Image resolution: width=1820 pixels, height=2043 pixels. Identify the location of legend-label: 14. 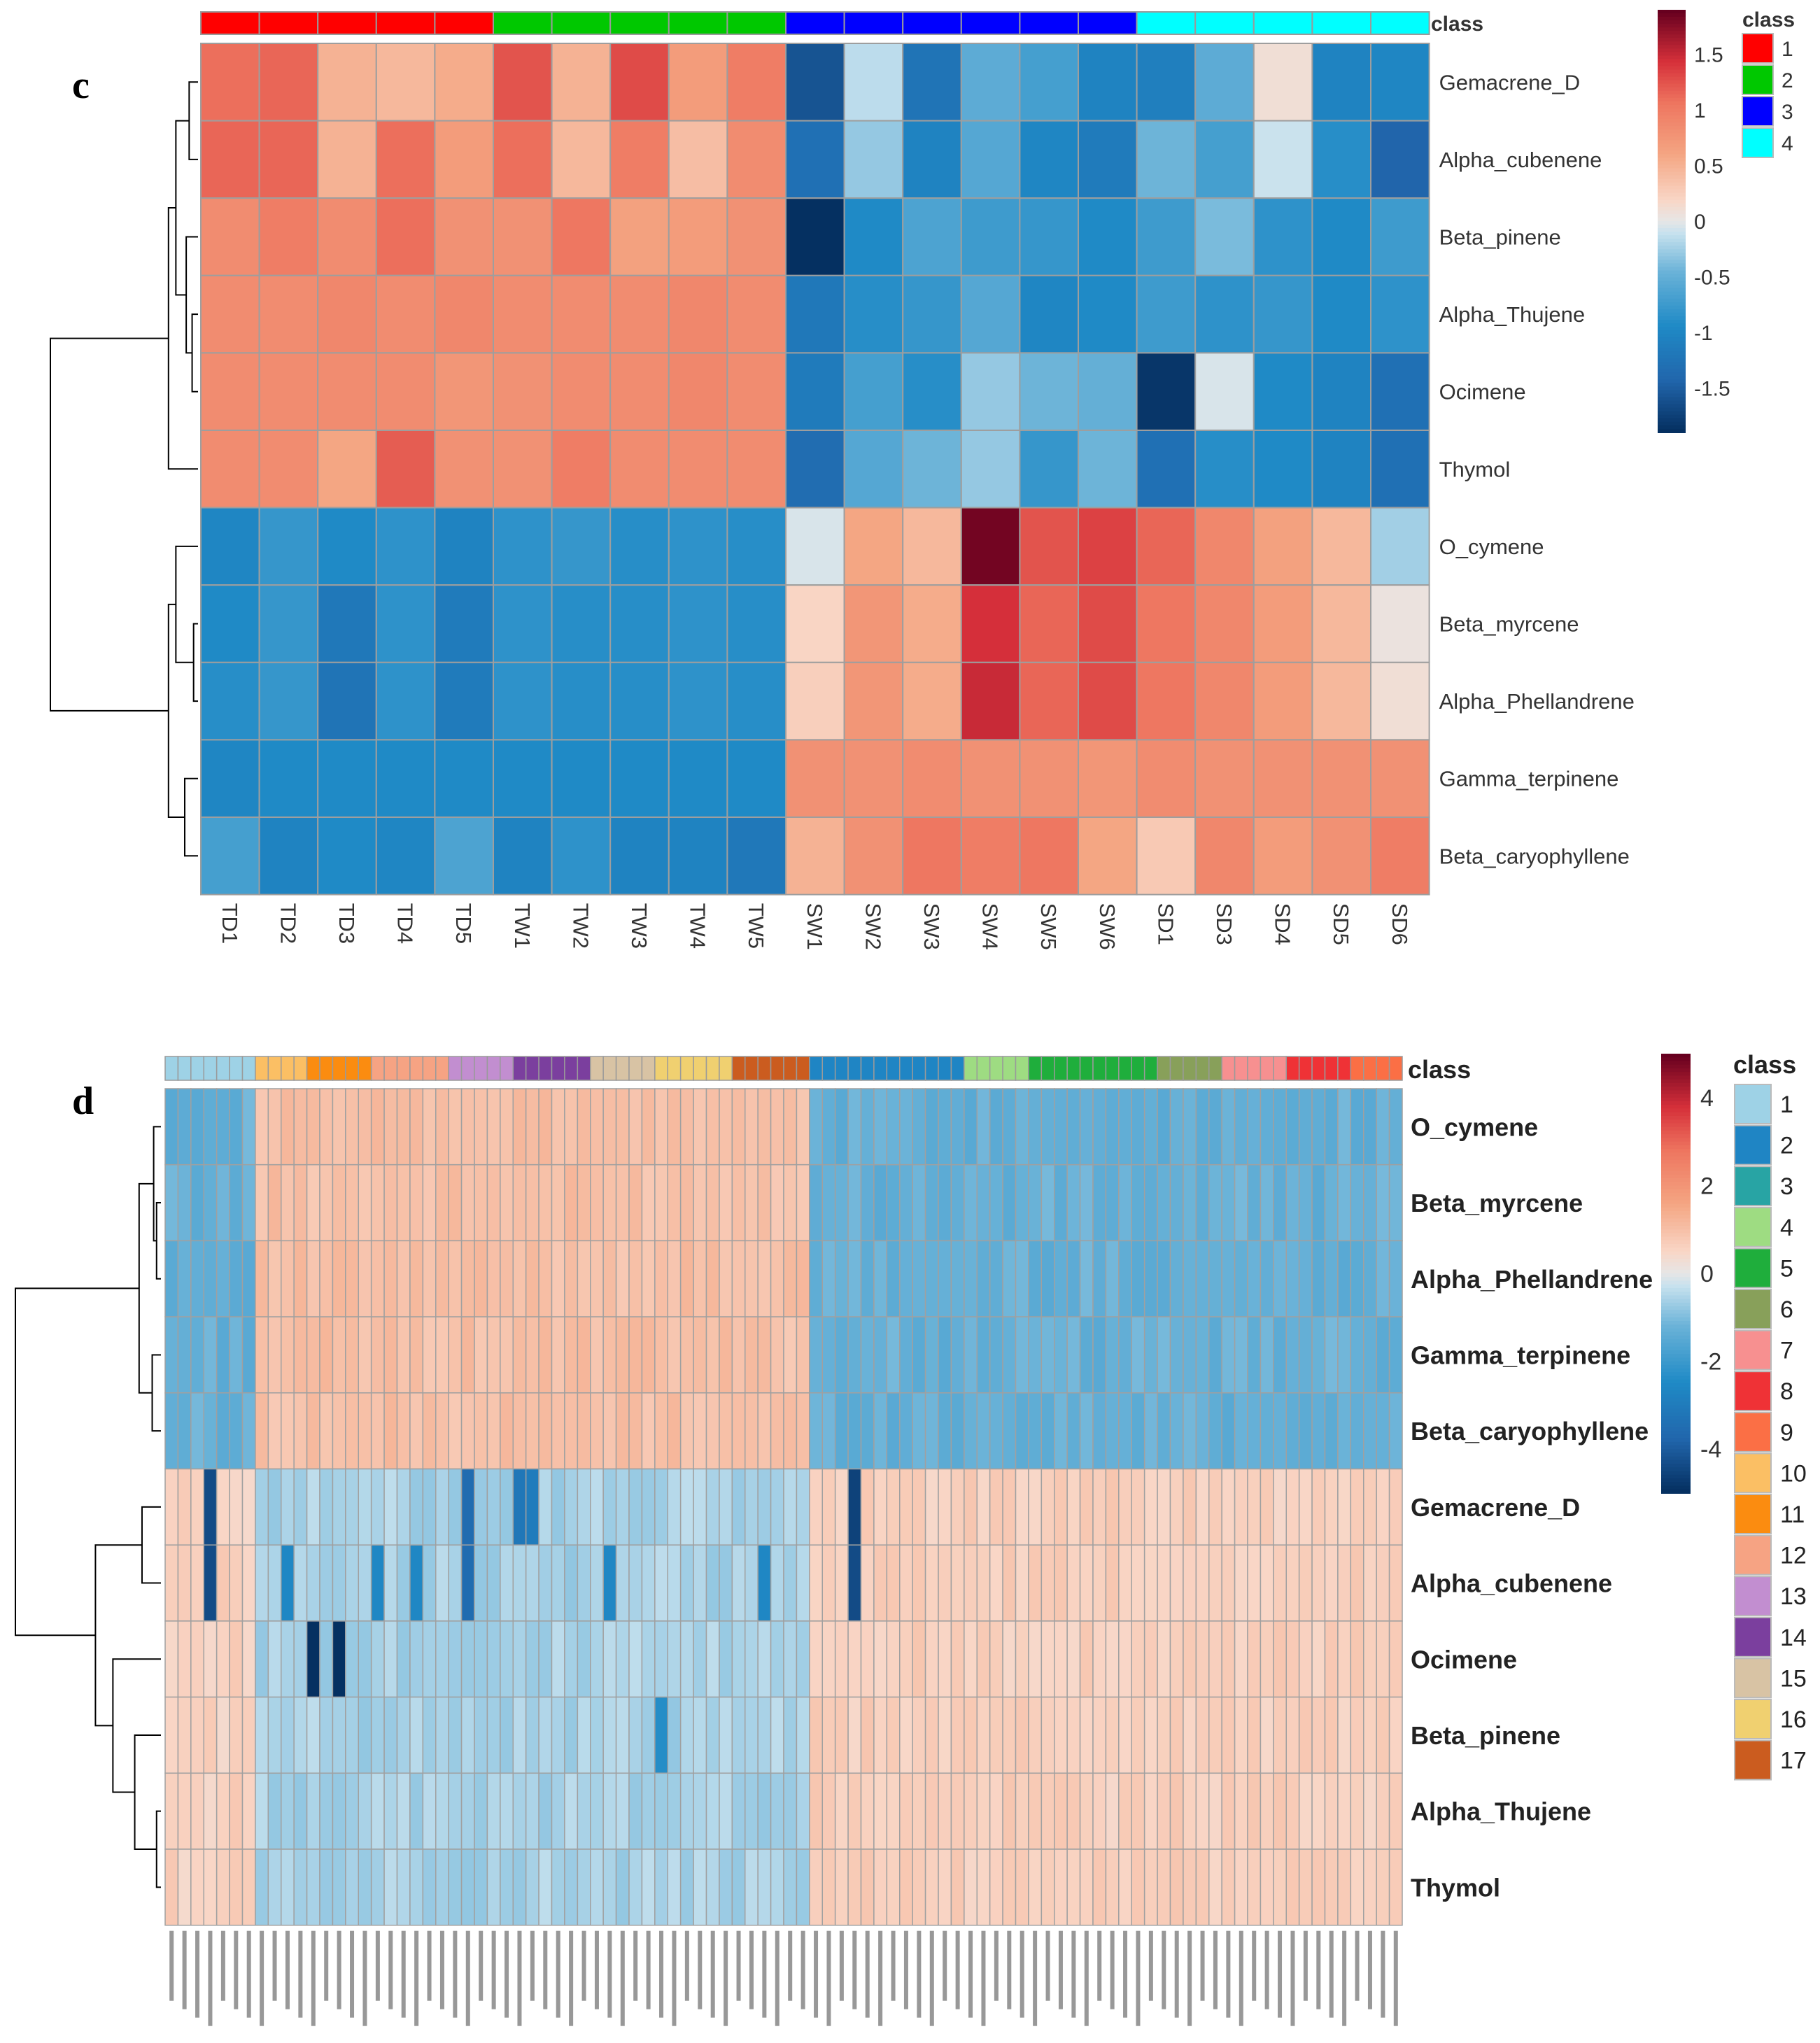
(1793, 1638).